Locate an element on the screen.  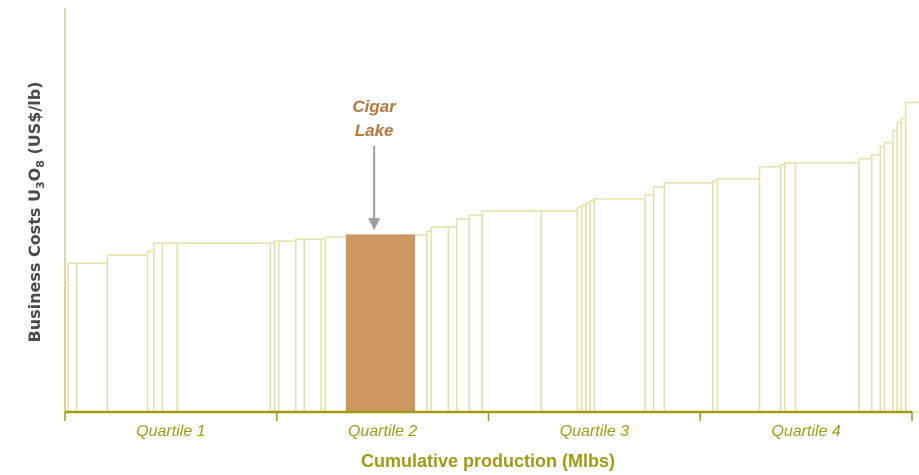
callout-line-1: Cigar is located at coordinates (374, 106).